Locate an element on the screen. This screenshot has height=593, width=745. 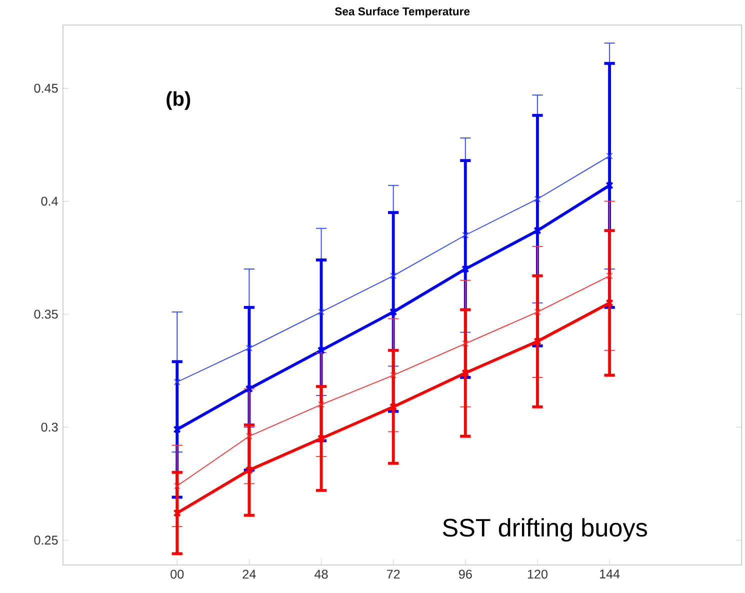
annotation: SST drifting buoys is located at coordinates (545, 530).